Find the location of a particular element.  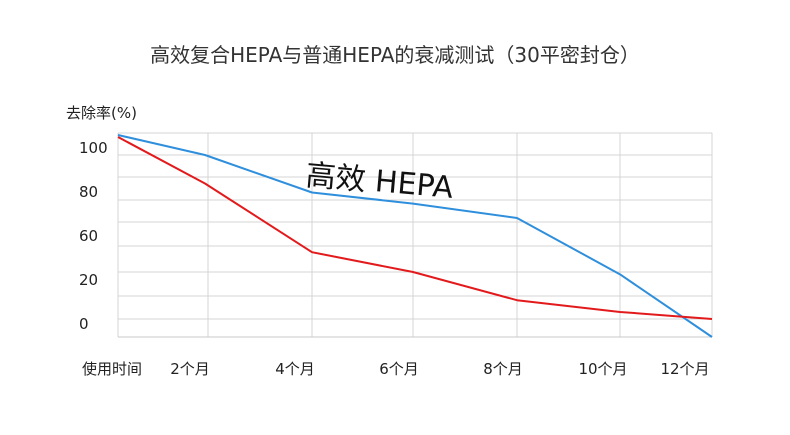

y-axis-label: 去除率(%) is located at coordinates (101, 113).